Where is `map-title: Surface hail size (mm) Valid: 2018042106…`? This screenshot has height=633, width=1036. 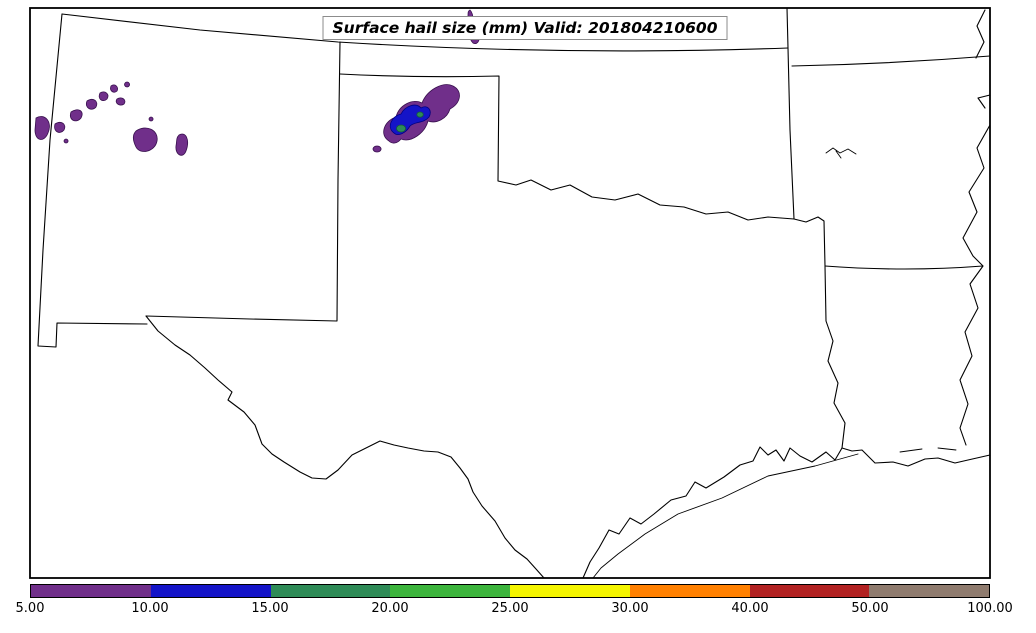
map-title: Surface hail size (mm) Valid: 2018042106… is located at coordinates (525, 28).